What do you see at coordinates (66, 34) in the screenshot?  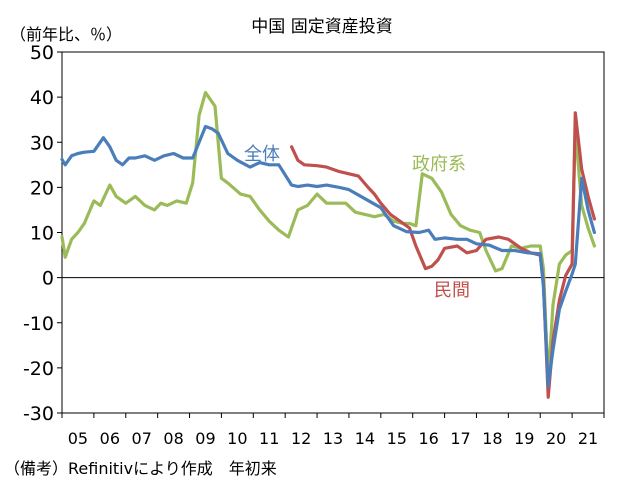 I see `unit-label: （前年比、％）` at bounding box center [66, 34].